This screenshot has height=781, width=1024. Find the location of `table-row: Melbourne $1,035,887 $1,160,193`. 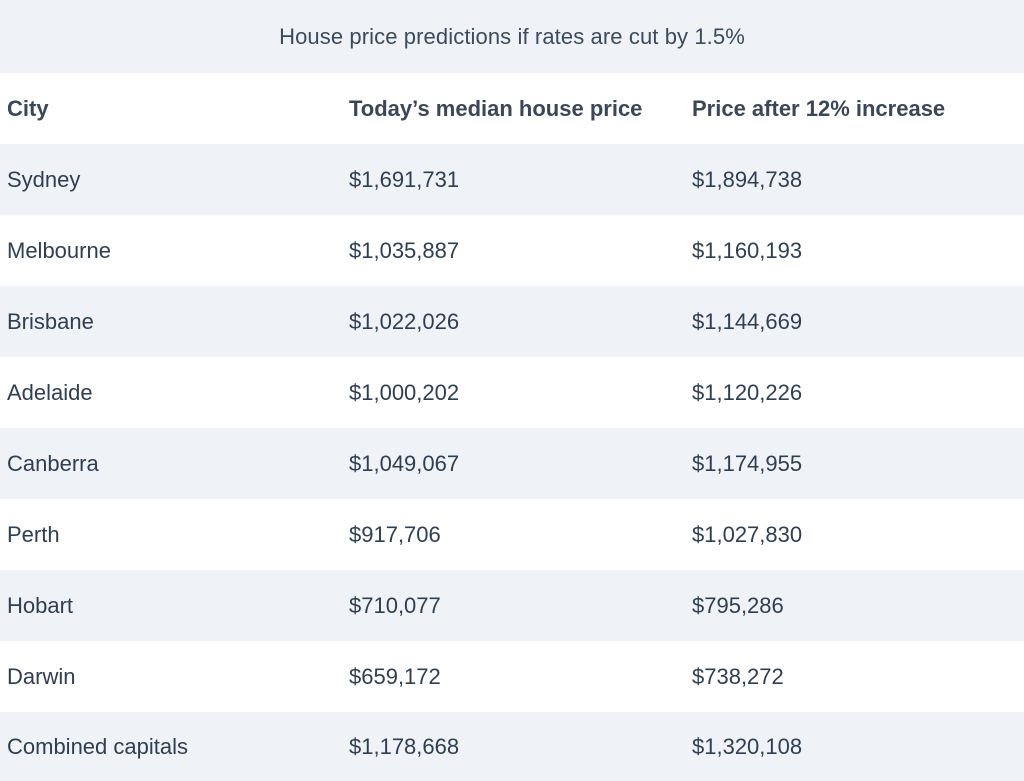

table-row: Melbourne $1,035,887 $1,160,193 is located at coordinates (512, 250).